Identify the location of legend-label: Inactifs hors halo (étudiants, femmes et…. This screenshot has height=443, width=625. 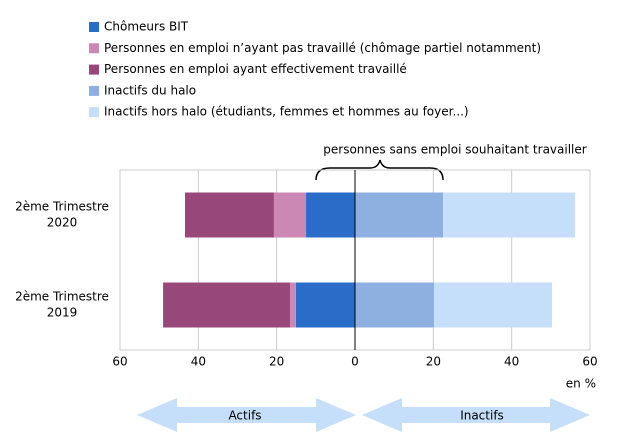
(286, 112).